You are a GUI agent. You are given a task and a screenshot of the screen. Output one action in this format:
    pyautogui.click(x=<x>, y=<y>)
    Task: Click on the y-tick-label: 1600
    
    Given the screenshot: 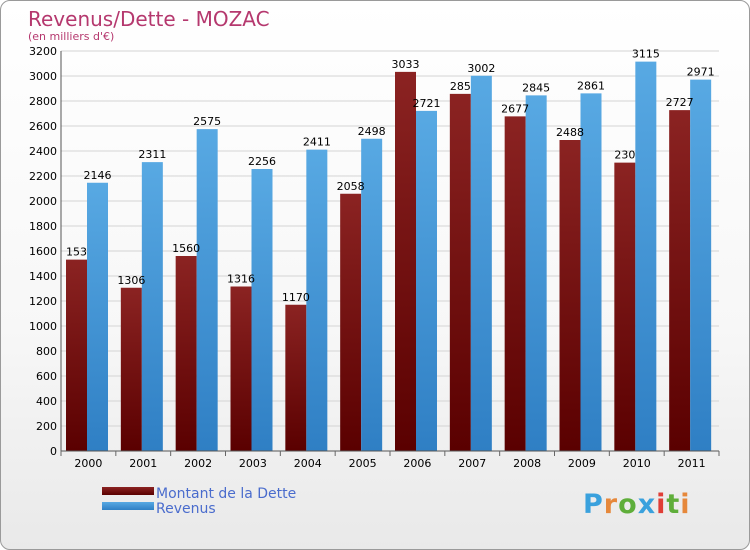 What is the action you would take?
    pyautogui.click(x=43, y=251)
    